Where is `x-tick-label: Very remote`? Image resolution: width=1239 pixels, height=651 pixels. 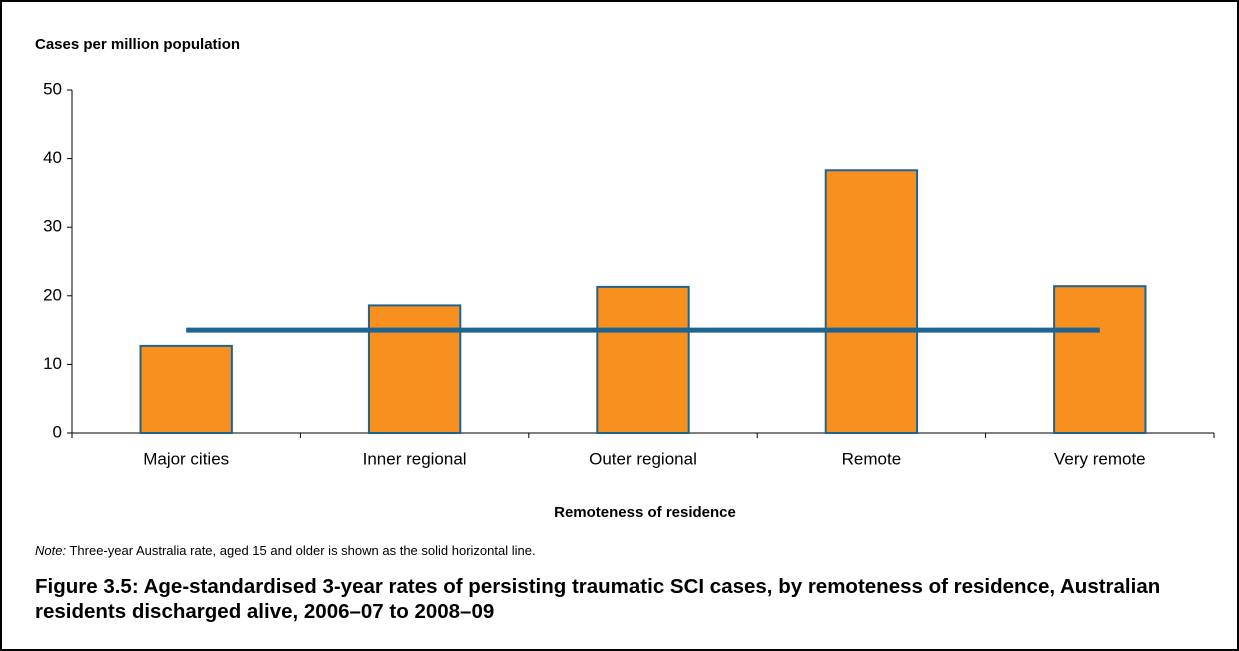 x-tick-label: Very remote is located at coordinates (1100, 458).